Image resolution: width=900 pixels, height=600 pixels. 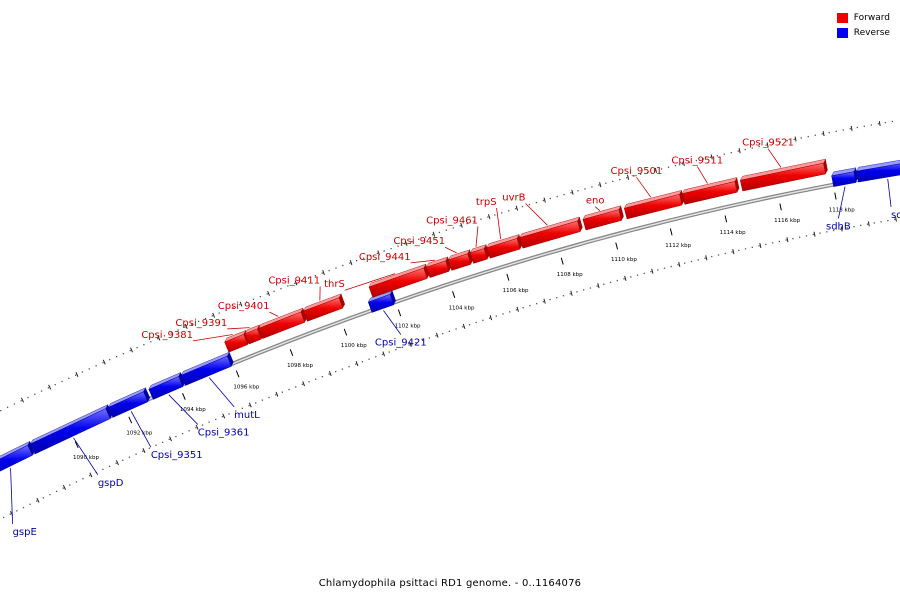 What do you see at coordinates (504, 246) in the screenshot?
I see `gene-trps` at bounding box center [504, 246].